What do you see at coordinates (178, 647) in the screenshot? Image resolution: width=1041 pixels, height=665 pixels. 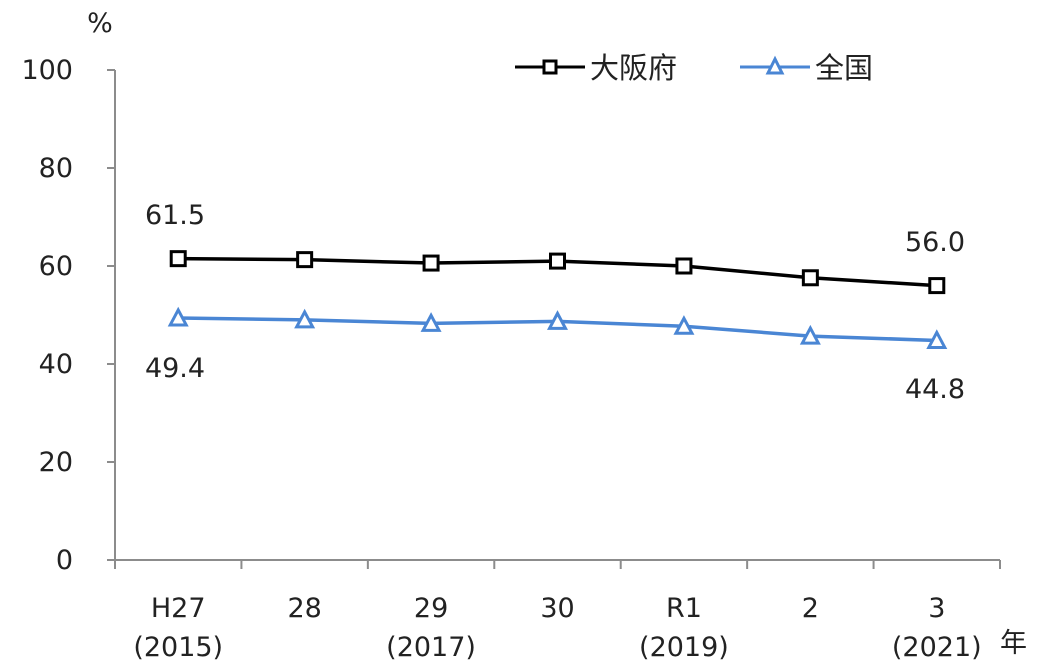 I see `x-tick-label-year: (2015)` at bounding box center [178, 647].